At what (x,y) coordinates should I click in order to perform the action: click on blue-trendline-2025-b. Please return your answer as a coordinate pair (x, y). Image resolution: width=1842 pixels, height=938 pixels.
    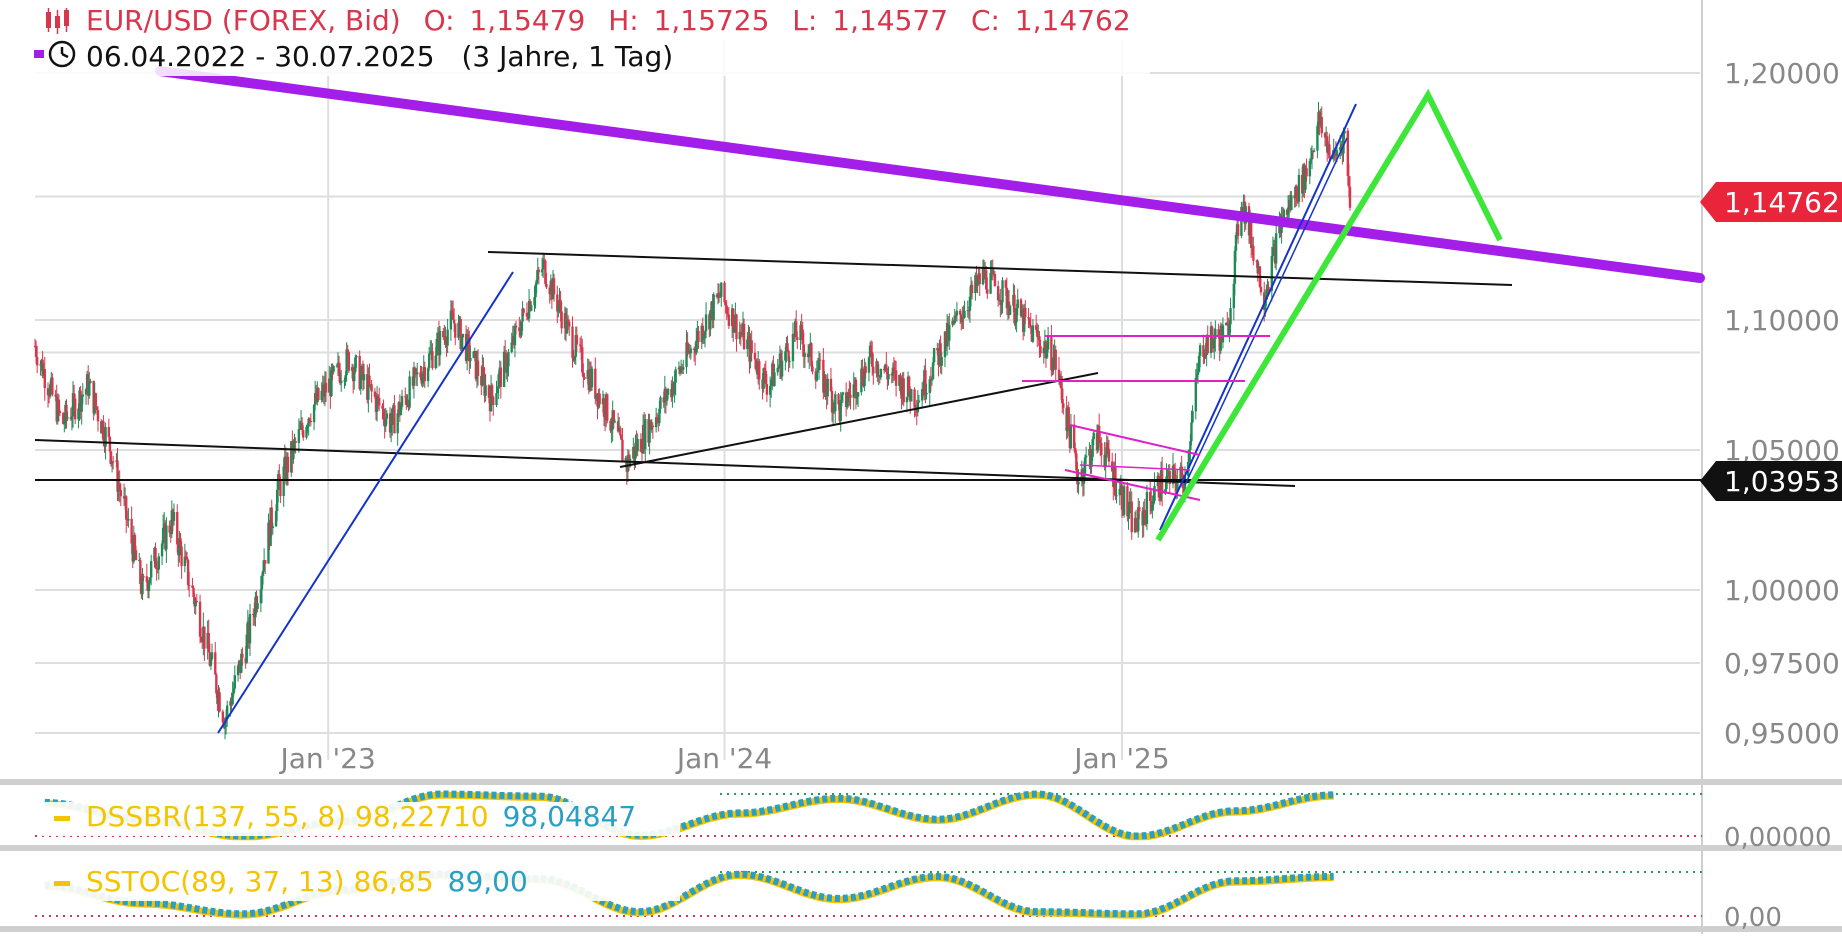
    Looking at the image, I should click on (1266, 311).